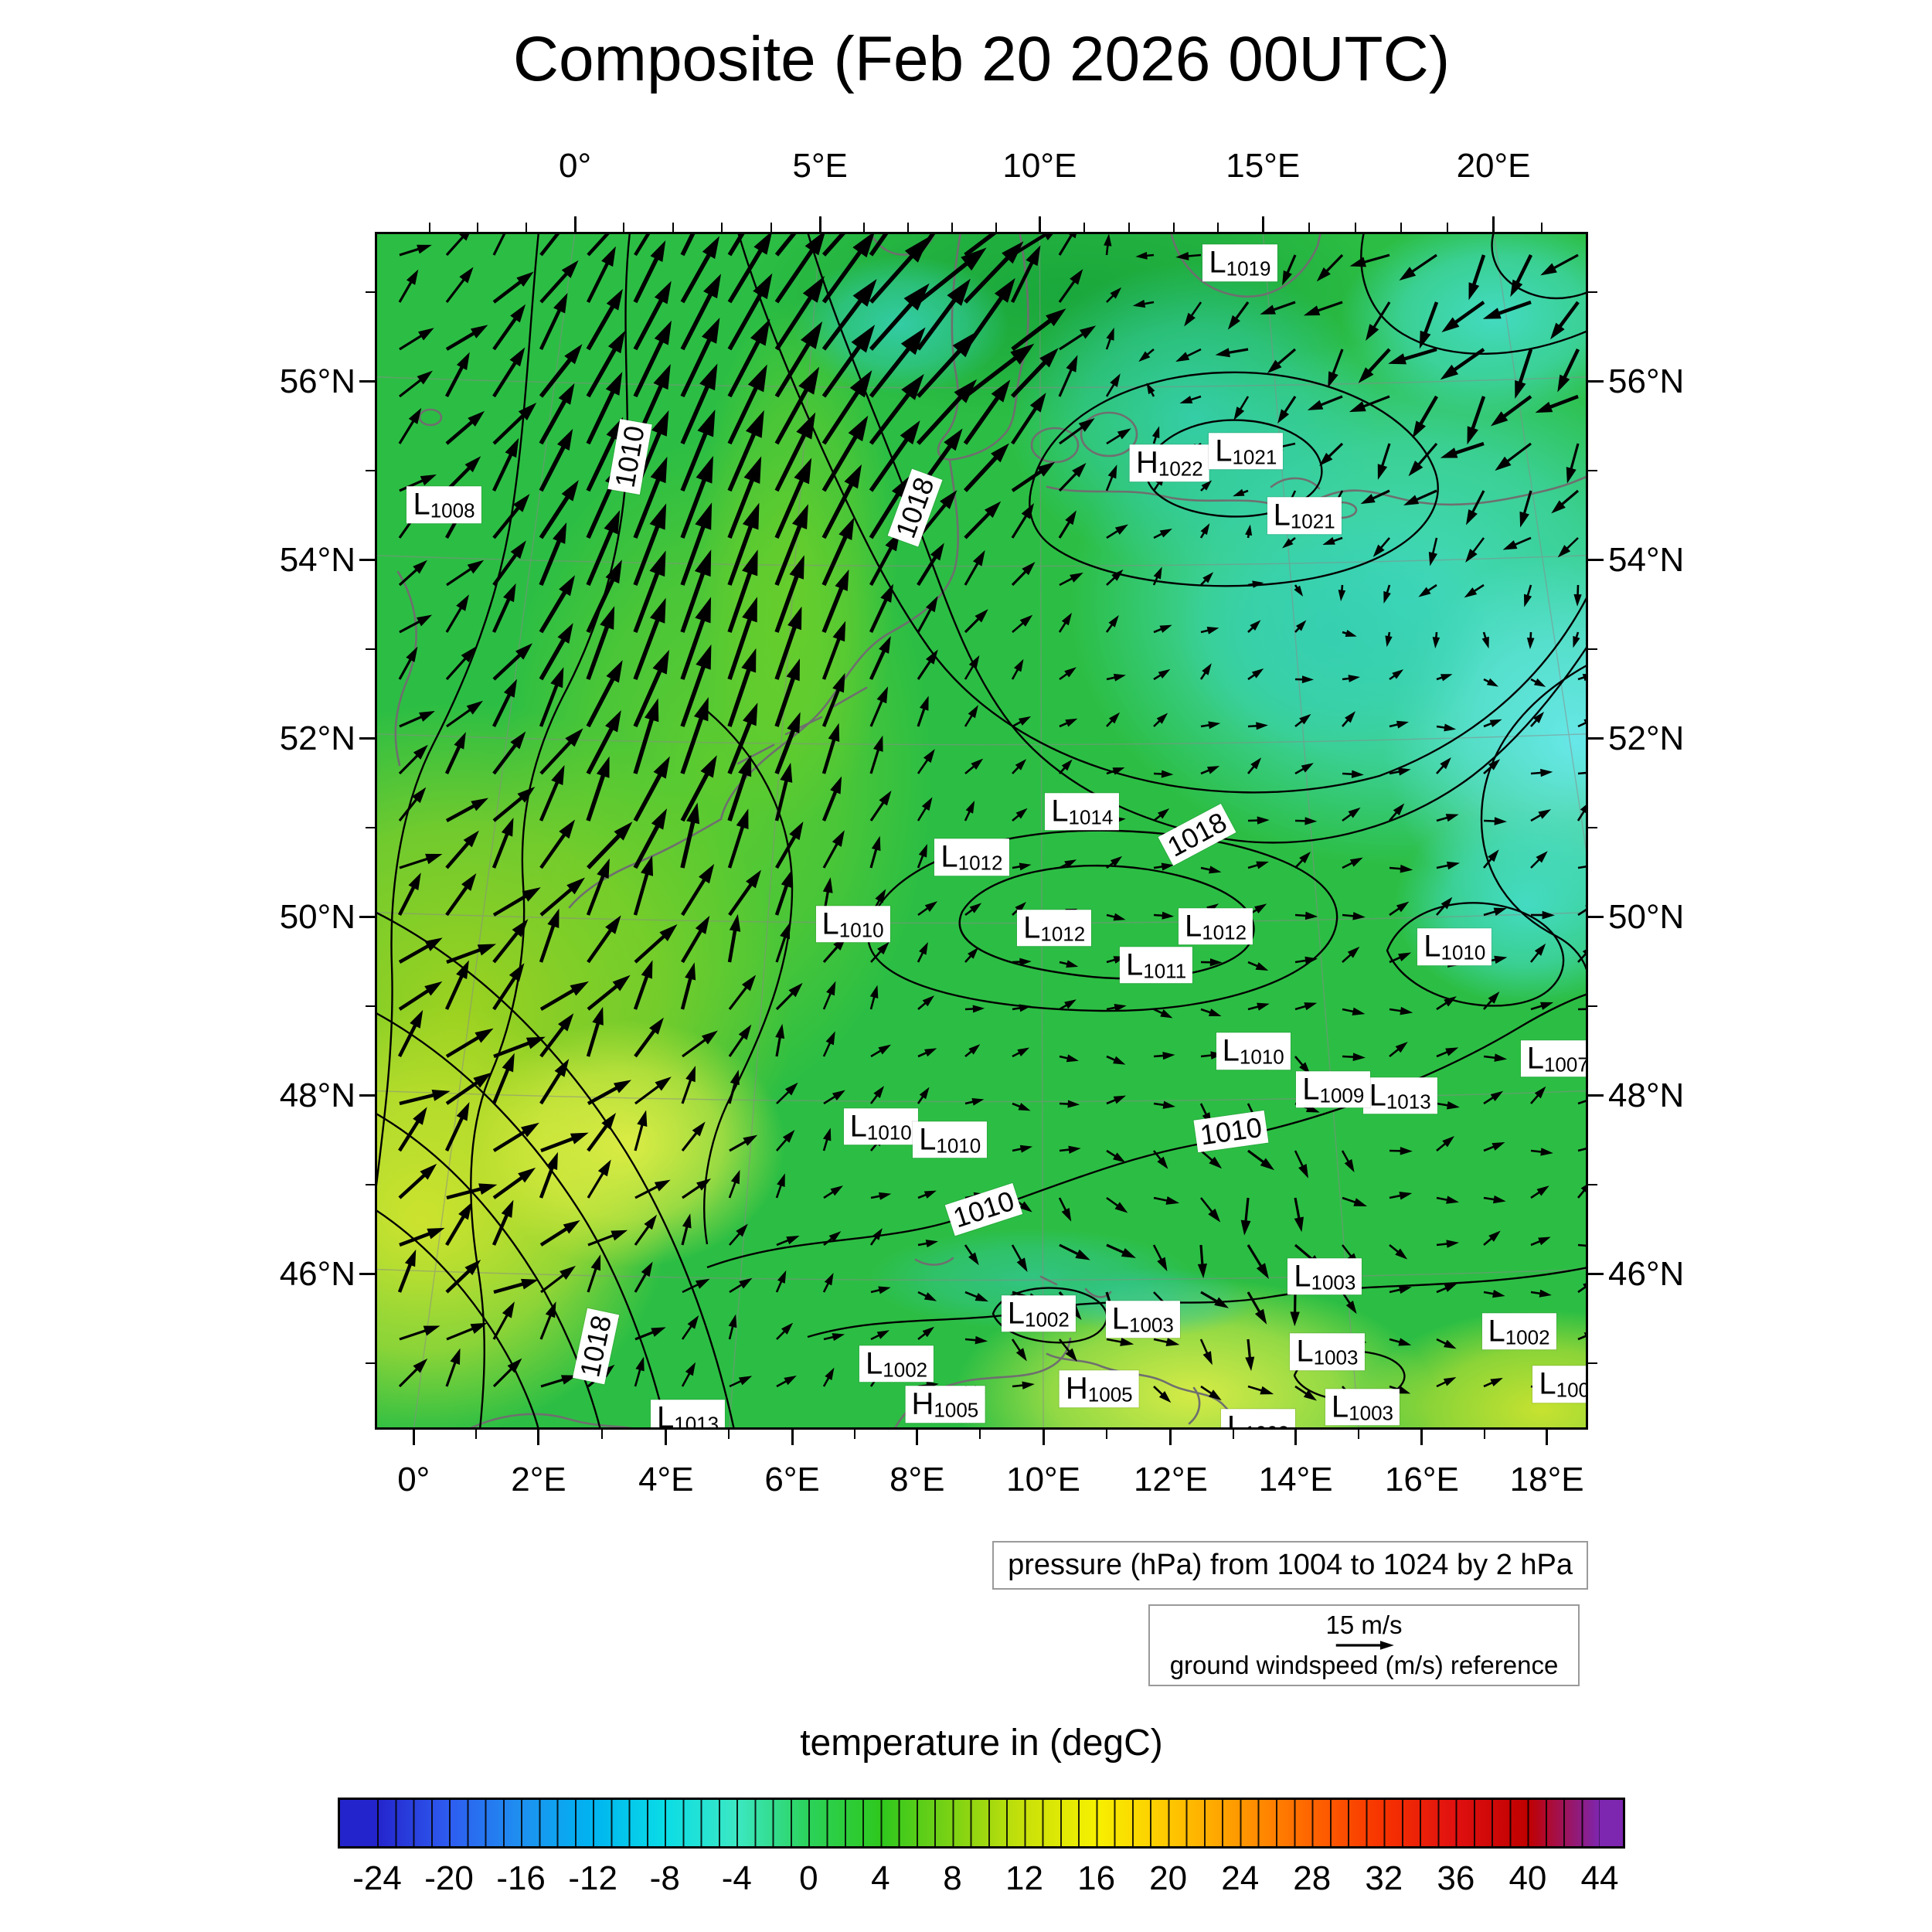 The image size is (1932, 1932). Describe the element at coordinates (982, 1881) in the screenshot. I see `colorbar-labels: -24 -20 -16 -12 -8 -4 0 4 8 12 16 20 24 28 32 36 40 44` at that location.